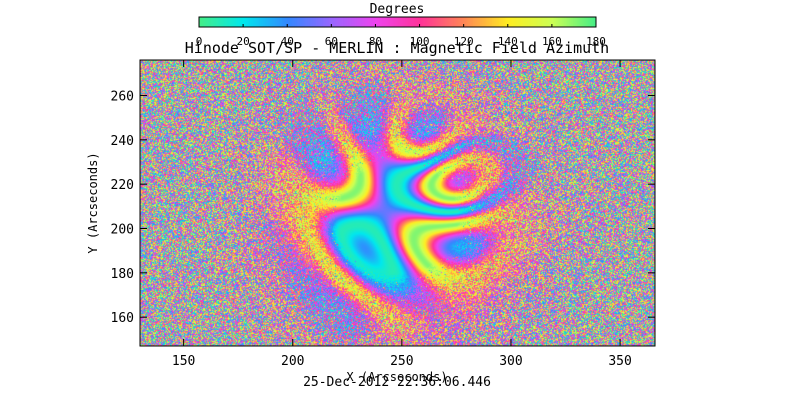 This screenshot has width=793, height=408. Describe the element at coordinates (397, 9) in the screenshot. I see `colorbar-label: Degrees` at that location.